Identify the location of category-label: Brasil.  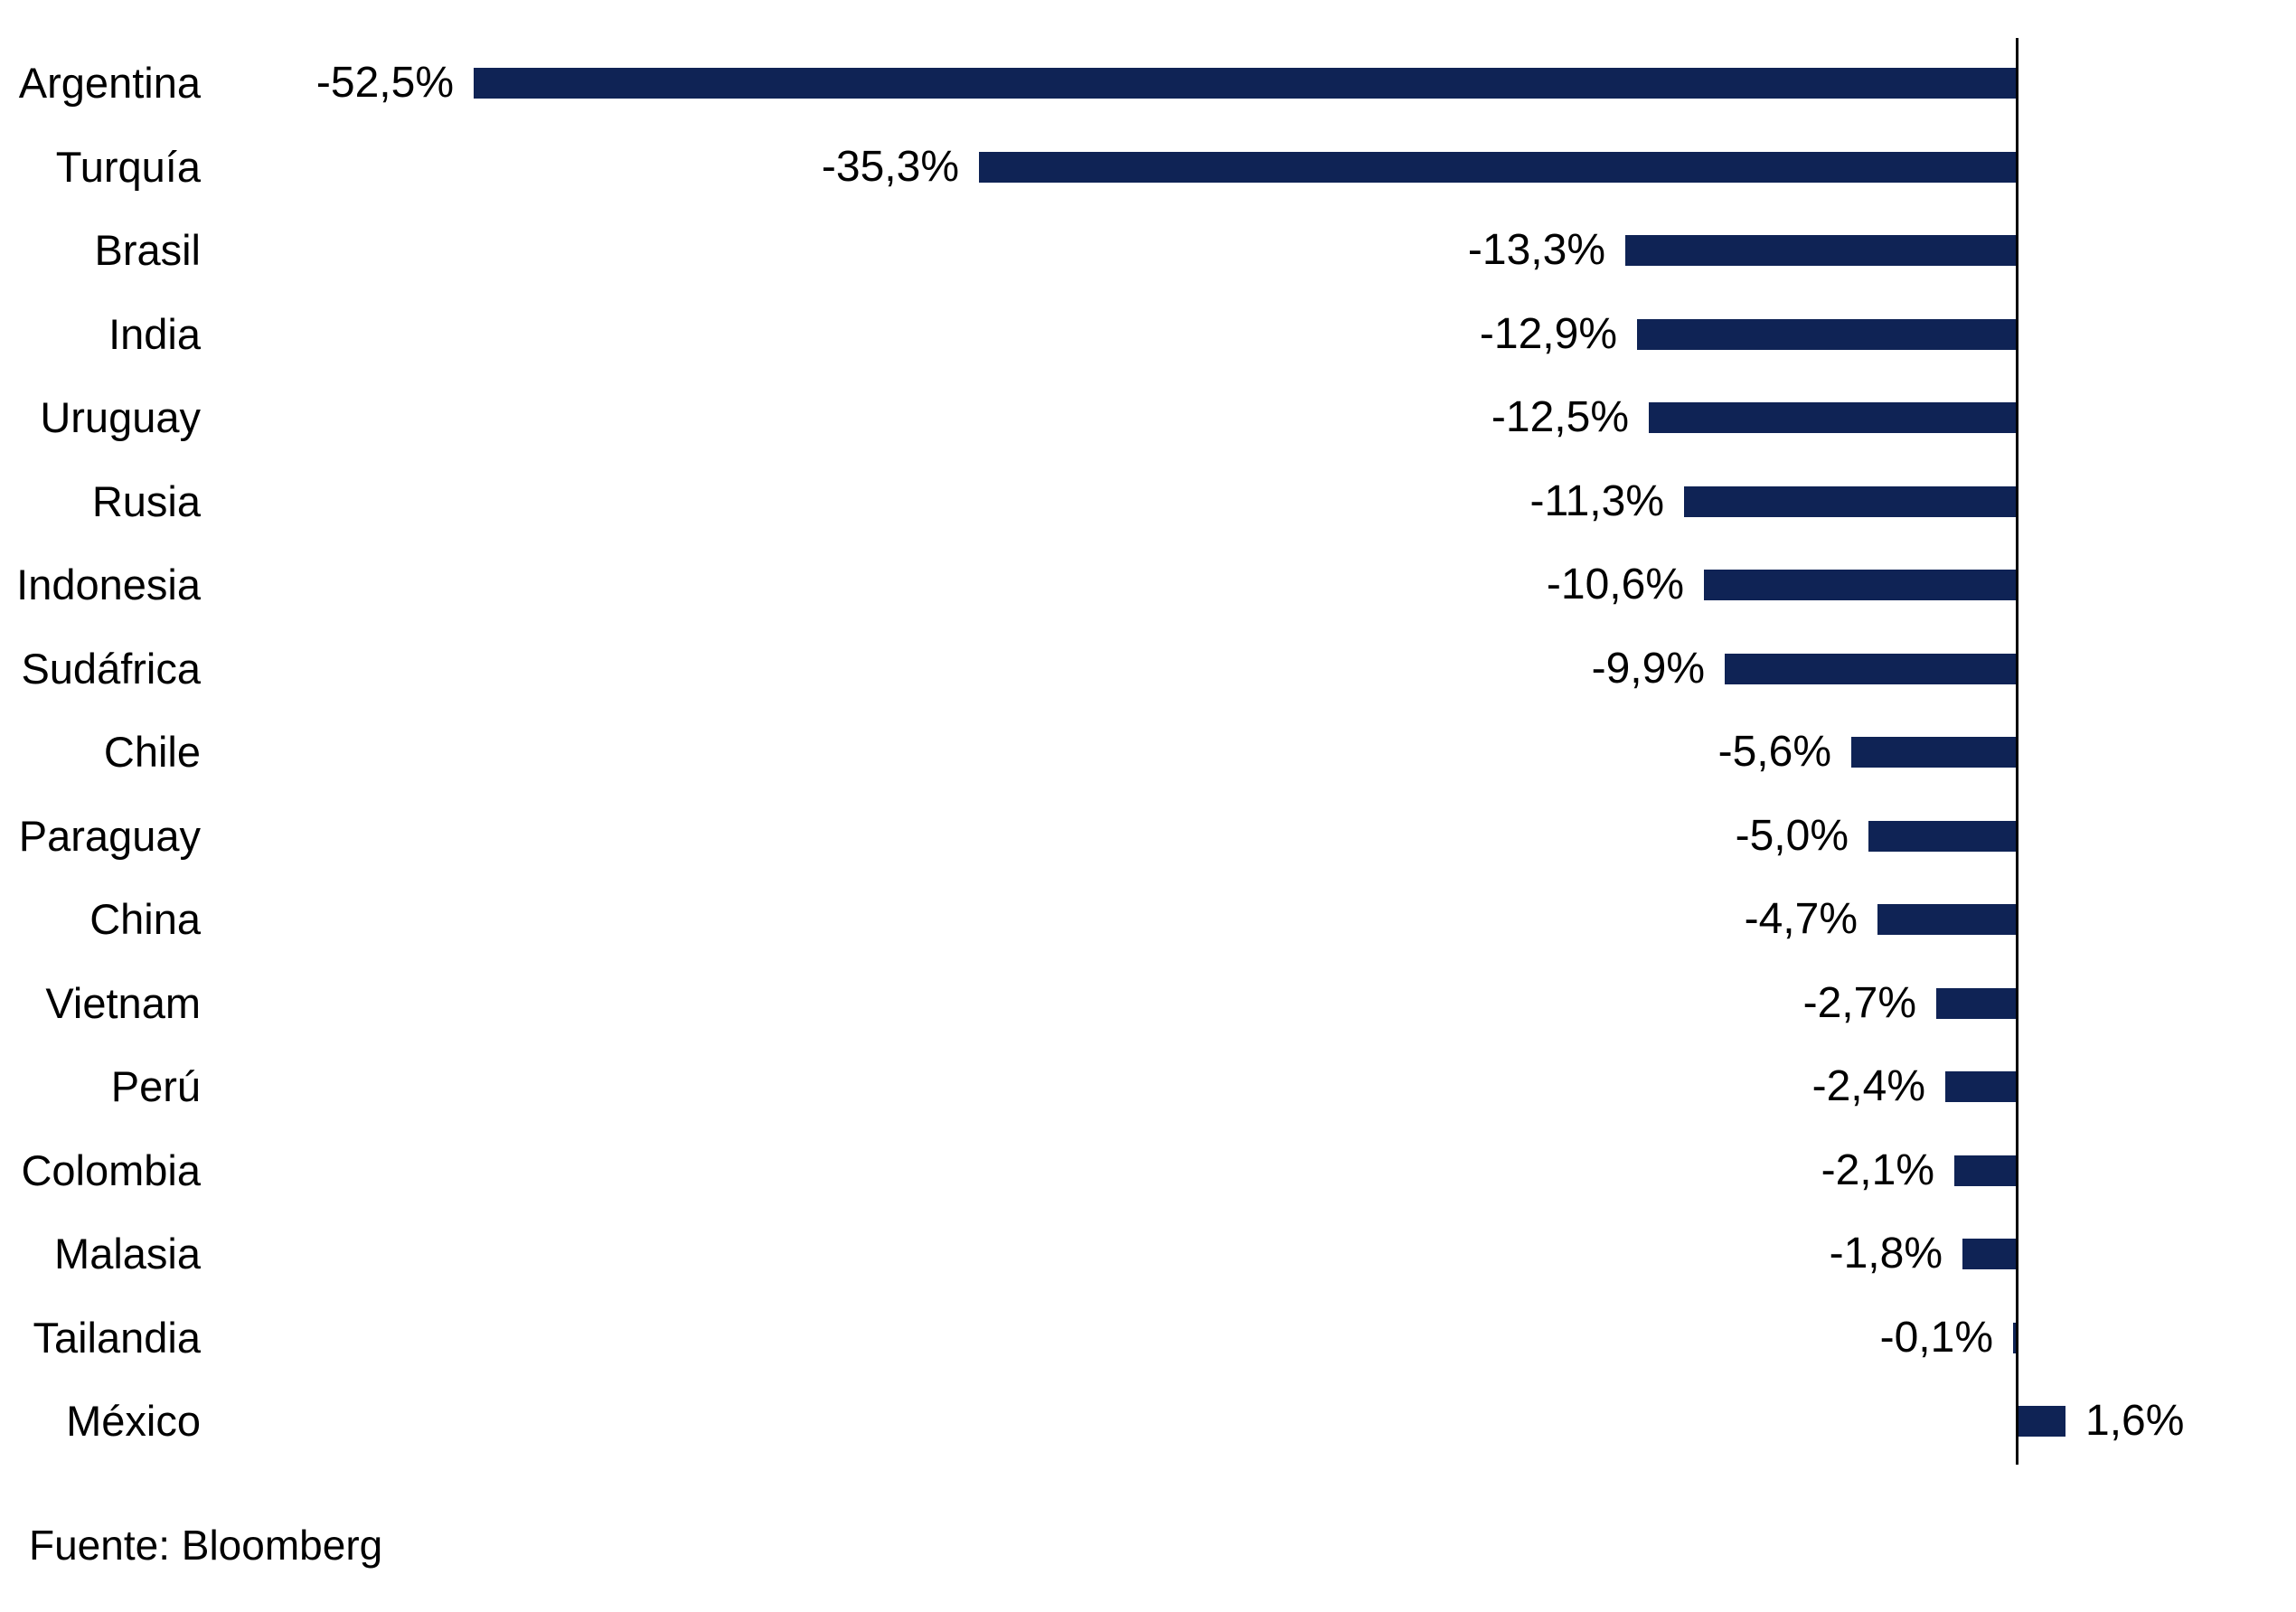
(147, 250).